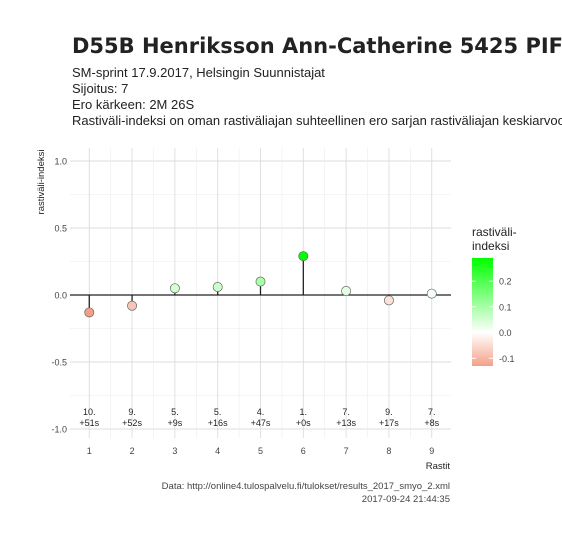 This screenshot has width=562, height=540. I want to click on x-tick-label: 3, so click(174, 451).